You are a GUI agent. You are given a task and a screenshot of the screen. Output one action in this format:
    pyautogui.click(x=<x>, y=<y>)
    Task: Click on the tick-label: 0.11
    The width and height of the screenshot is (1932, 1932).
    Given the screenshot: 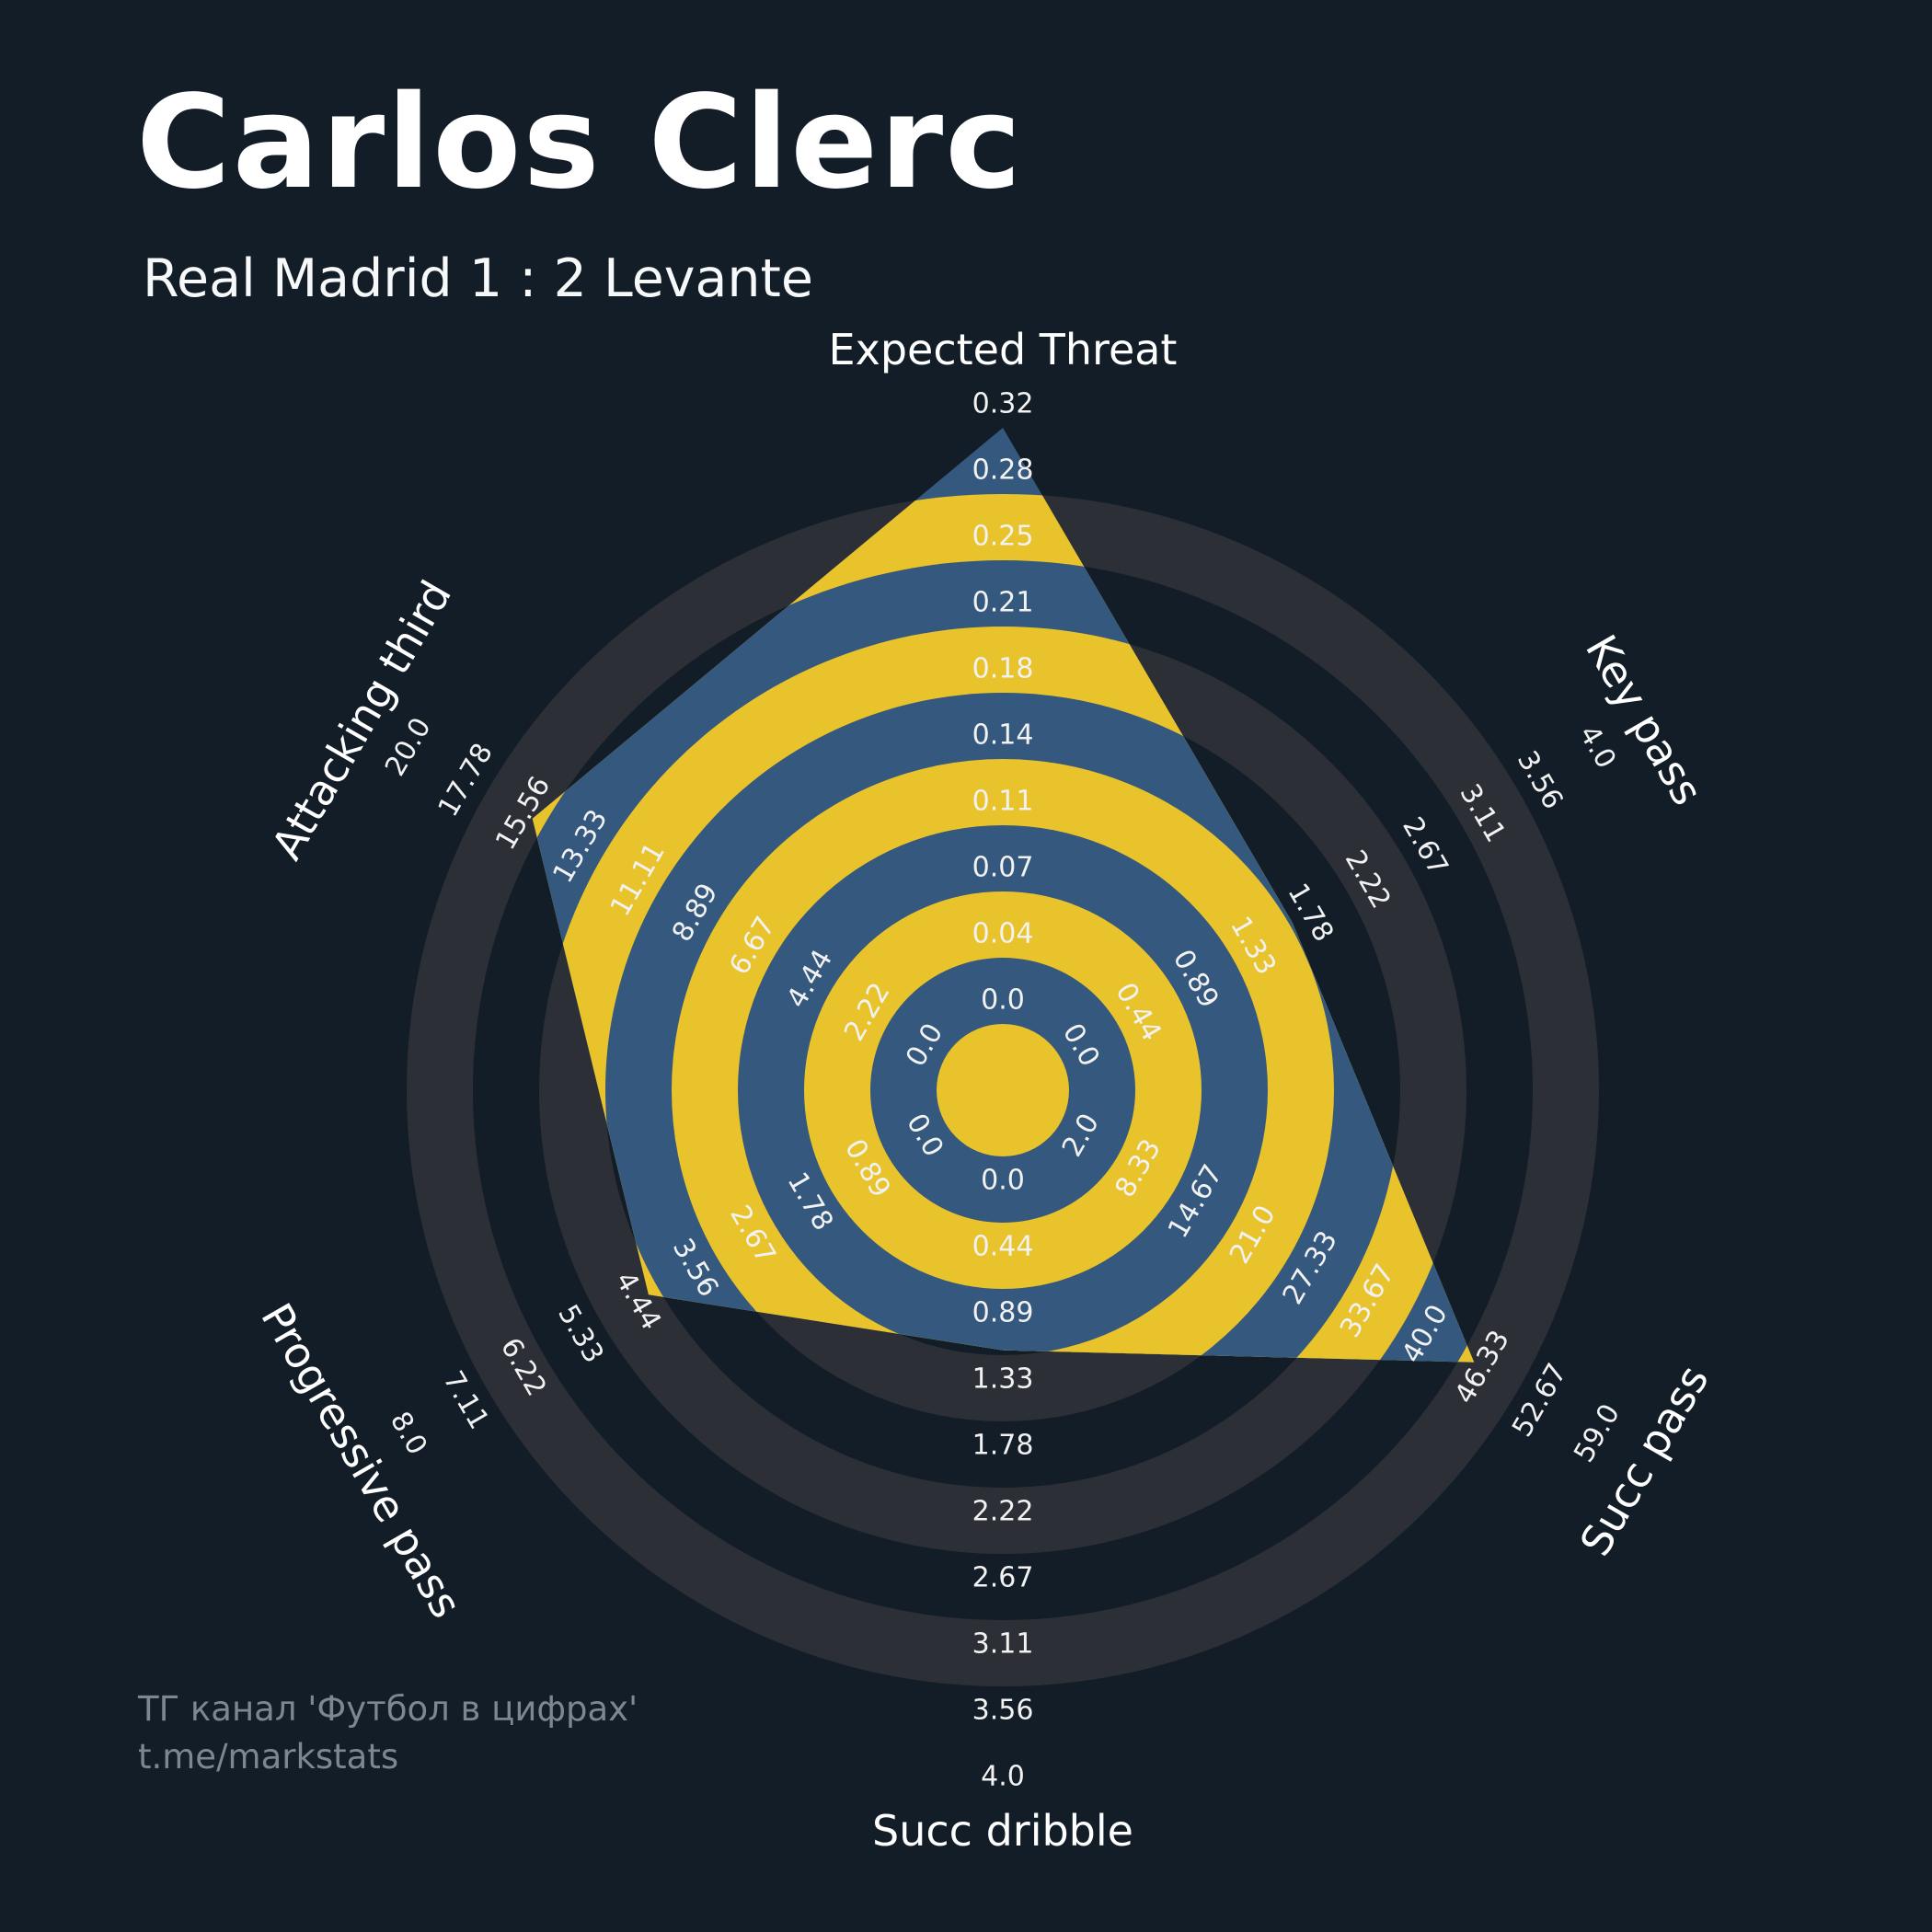 What is the action you would take?
    pyautogui.click(x=1003, y=802)
    